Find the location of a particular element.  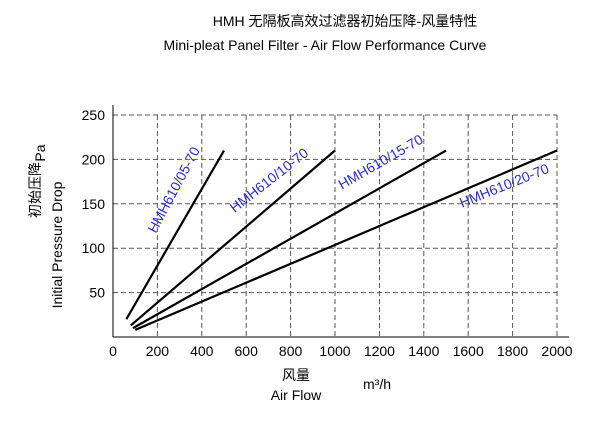

y-tick-label: 200 is located at coordinates (94, 159).